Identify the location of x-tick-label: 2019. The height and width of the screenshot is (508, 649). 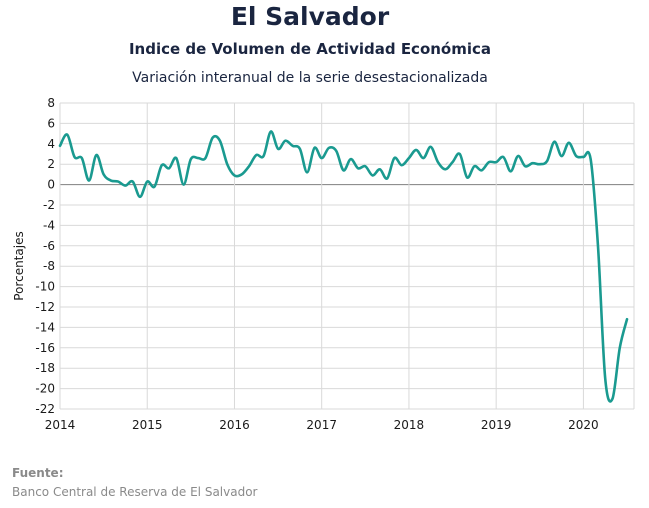
(496, 425).